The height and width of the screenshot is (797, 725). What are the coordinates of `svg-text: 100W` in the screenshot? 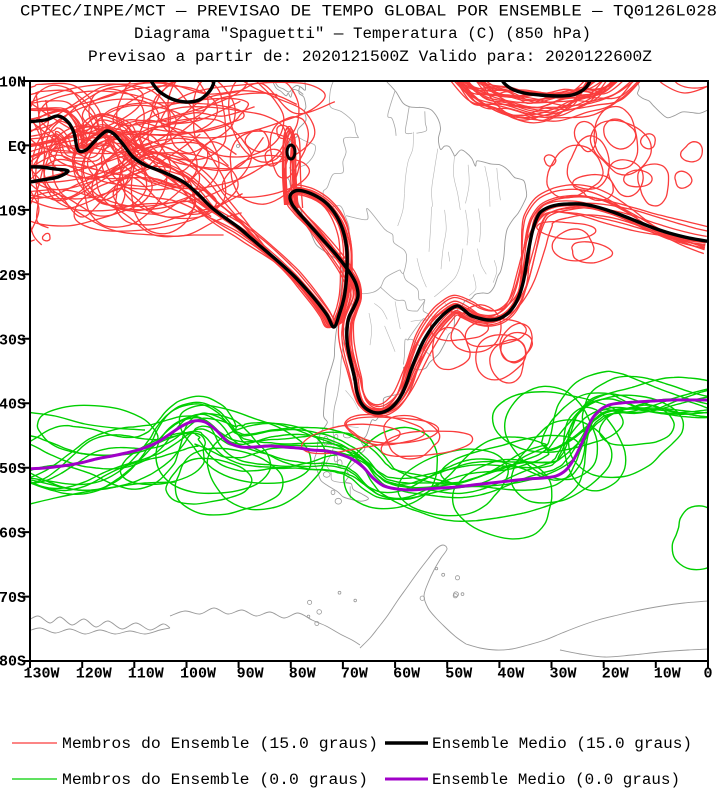 It's located at (198, 674).